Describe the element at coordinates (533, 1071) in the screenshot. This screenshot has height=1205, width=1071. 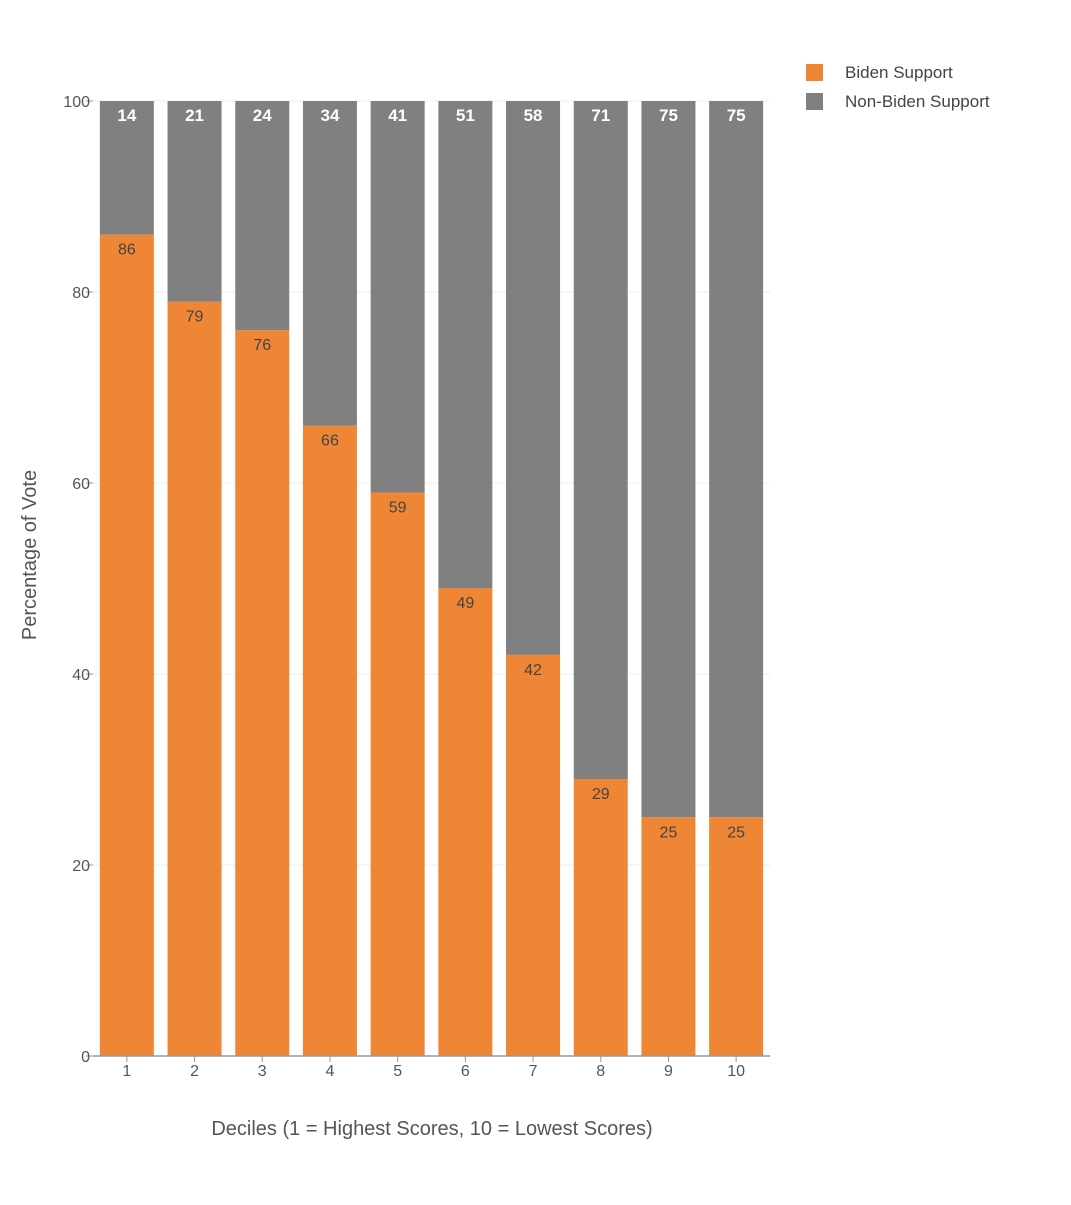
I see `x-tick-label-7: 7` at that location.